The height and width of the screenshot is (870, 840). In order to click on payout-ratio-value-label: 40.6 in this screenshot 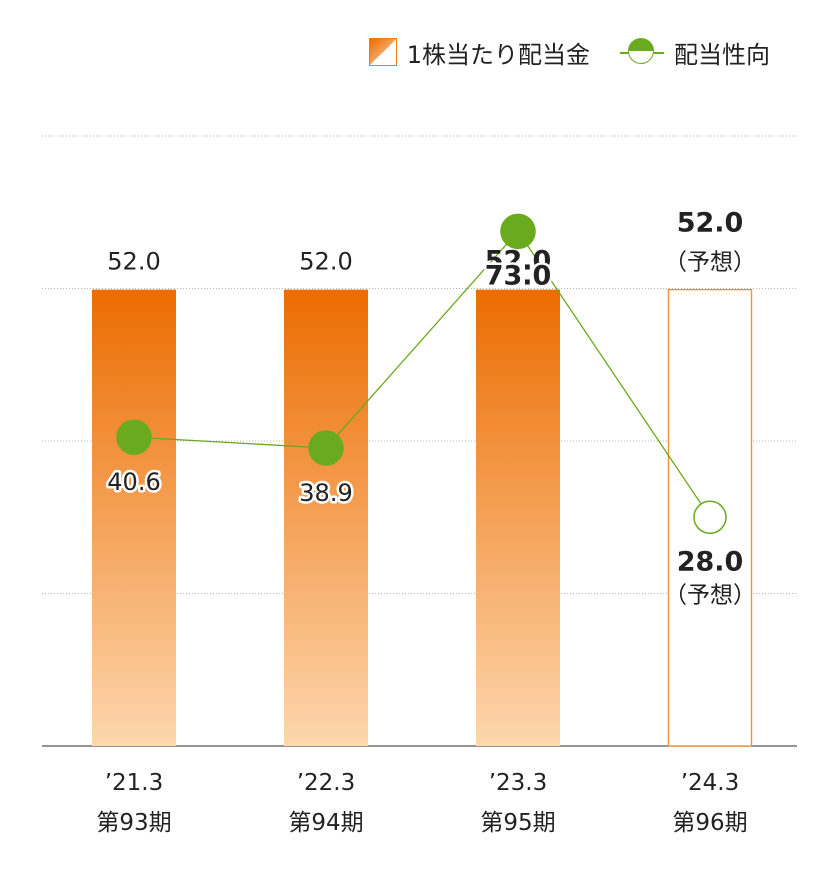, I will do `click(133, 482)`.